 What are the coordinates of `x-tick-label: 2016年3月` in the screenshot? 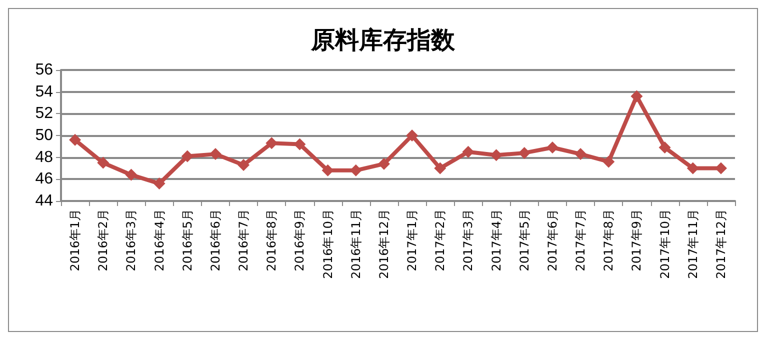 It's located at (131, 240).